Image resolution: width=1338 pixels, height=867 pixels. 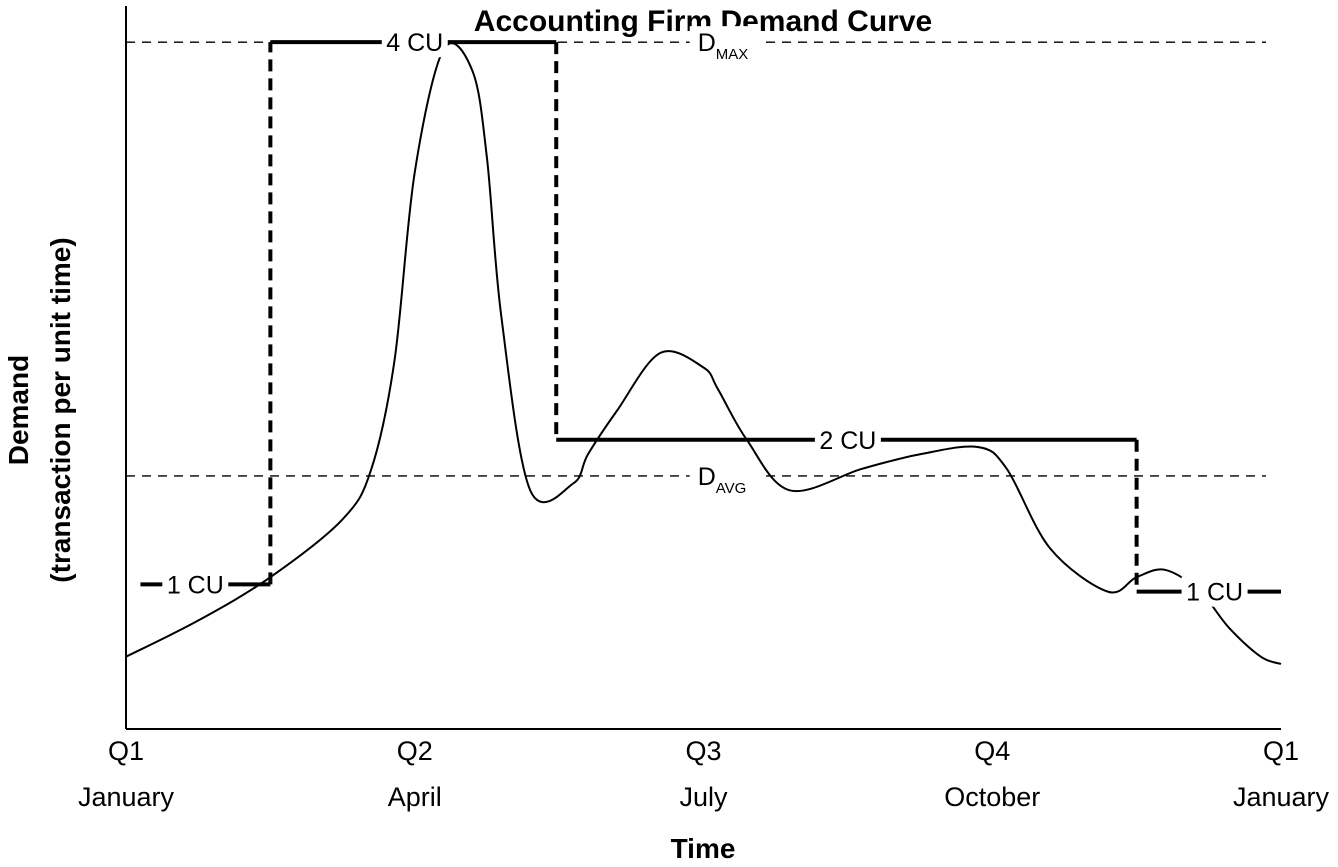 I want to click on capacity-label-4: 1 CU, so click(x=1214, y=593).